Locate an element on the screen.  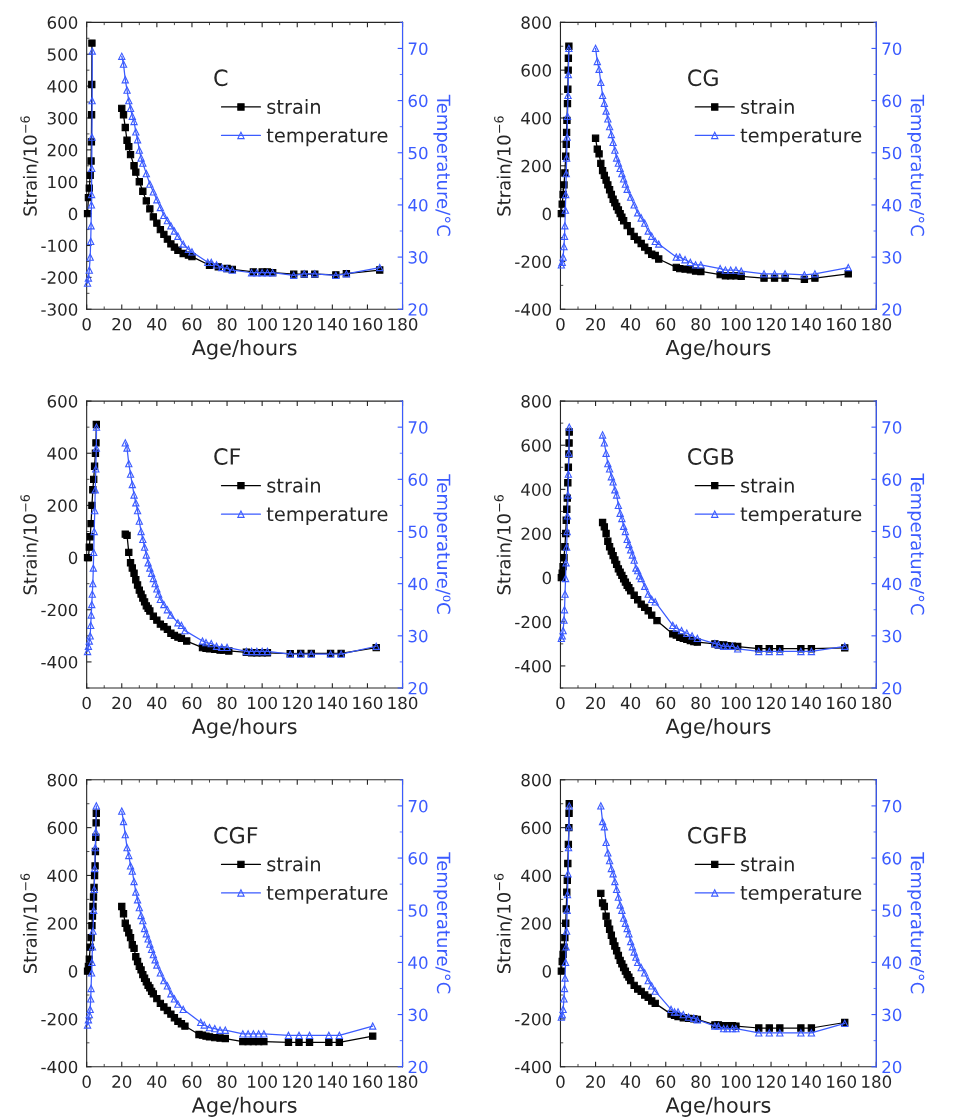
y-tick-label: -300 is located at coordinates (59, 309).